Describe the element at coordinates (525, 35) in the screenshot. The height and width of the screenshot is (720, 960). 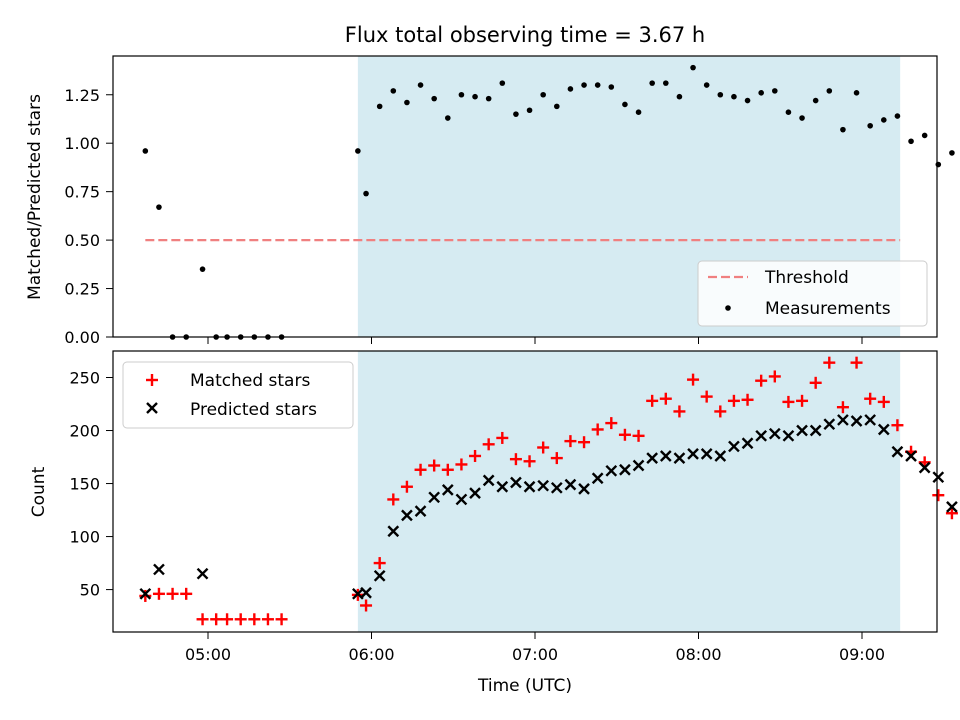
I see `chart-title: Flux total observing time = 3.67 h` at that location.